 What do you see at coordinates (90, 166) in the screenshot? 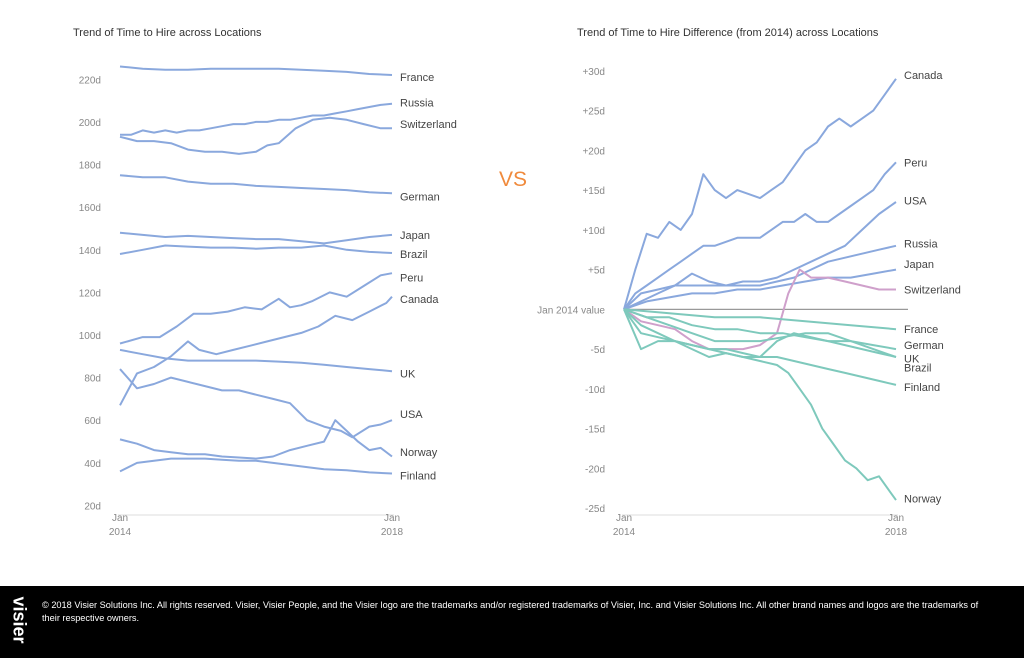
I see `y-tick-label: 180d` at bounding box center [90, 166].